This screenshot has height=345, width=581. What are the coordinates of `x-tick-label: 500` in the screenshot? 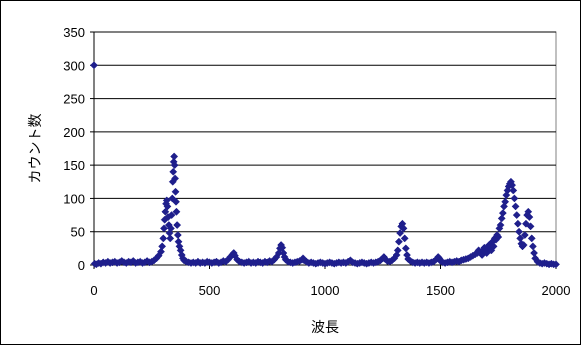 It's located at (210, 290).